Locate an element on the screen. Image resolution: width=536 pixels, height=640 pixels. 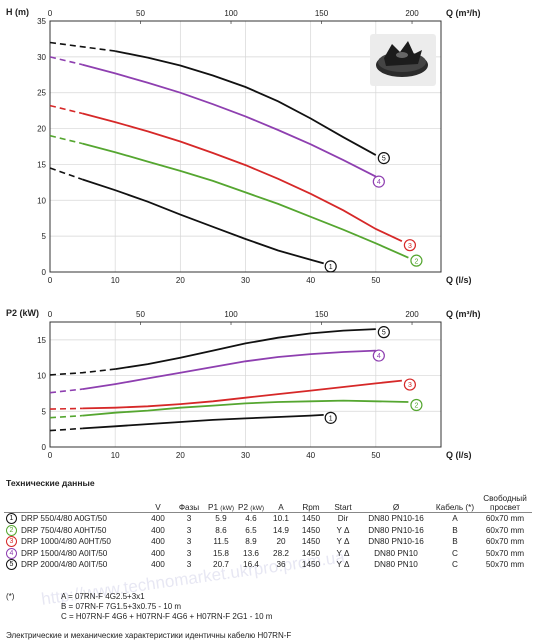
x-tick-label: 20 is located at coordinates (180, 455).